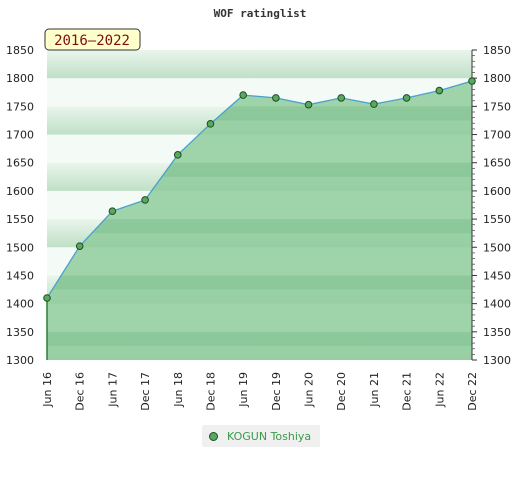  Describe the element at coordinates (20, 106) in the screenshot. I see `y-tick-label-left: 1750` at that location.